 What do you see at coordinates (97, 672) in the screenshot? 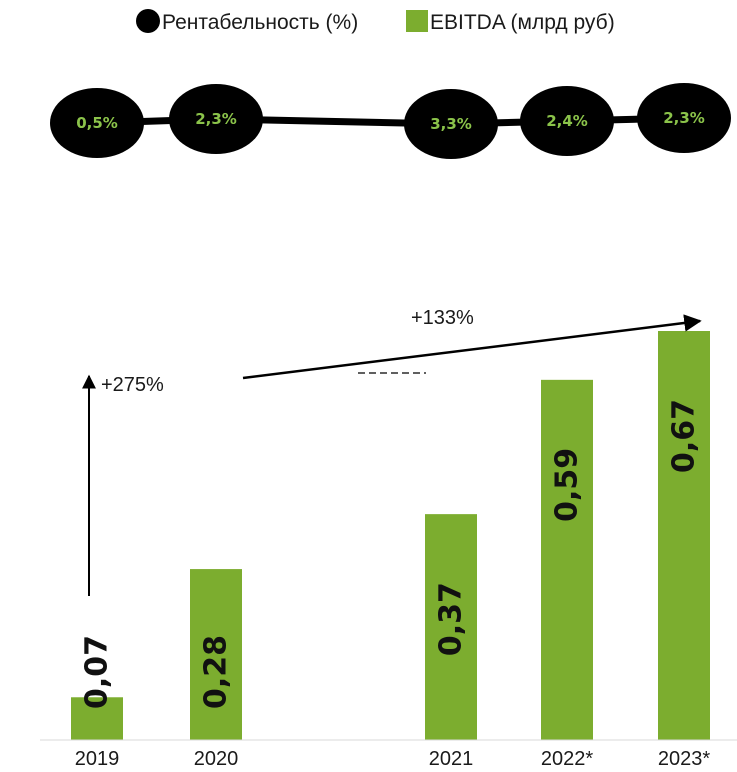
I see `ebitda-value-label: 0,07` at bounding box center [97, 672].